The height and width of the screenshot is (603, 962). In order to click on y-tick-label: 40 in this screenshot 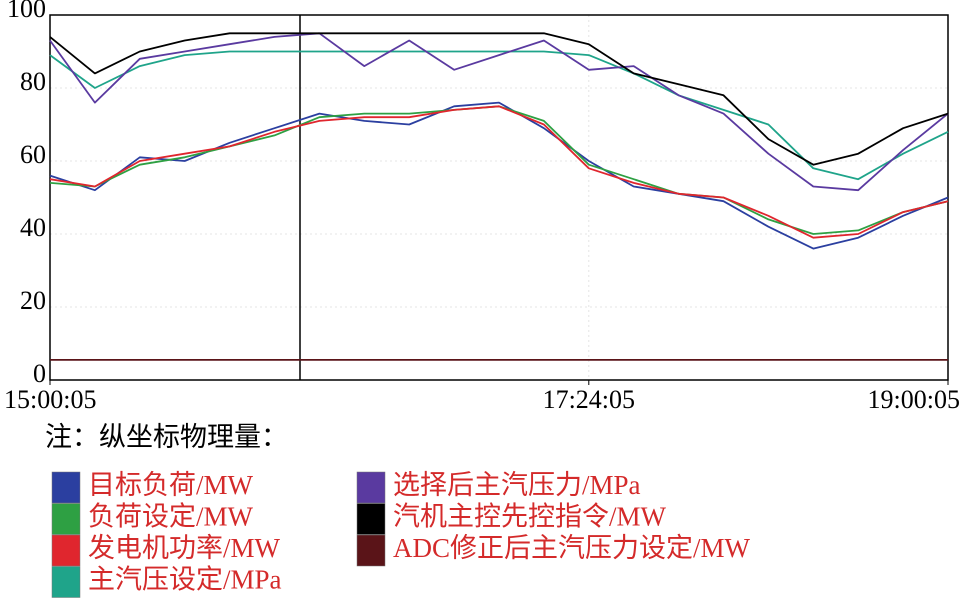, I will do `click(33, 227)`.